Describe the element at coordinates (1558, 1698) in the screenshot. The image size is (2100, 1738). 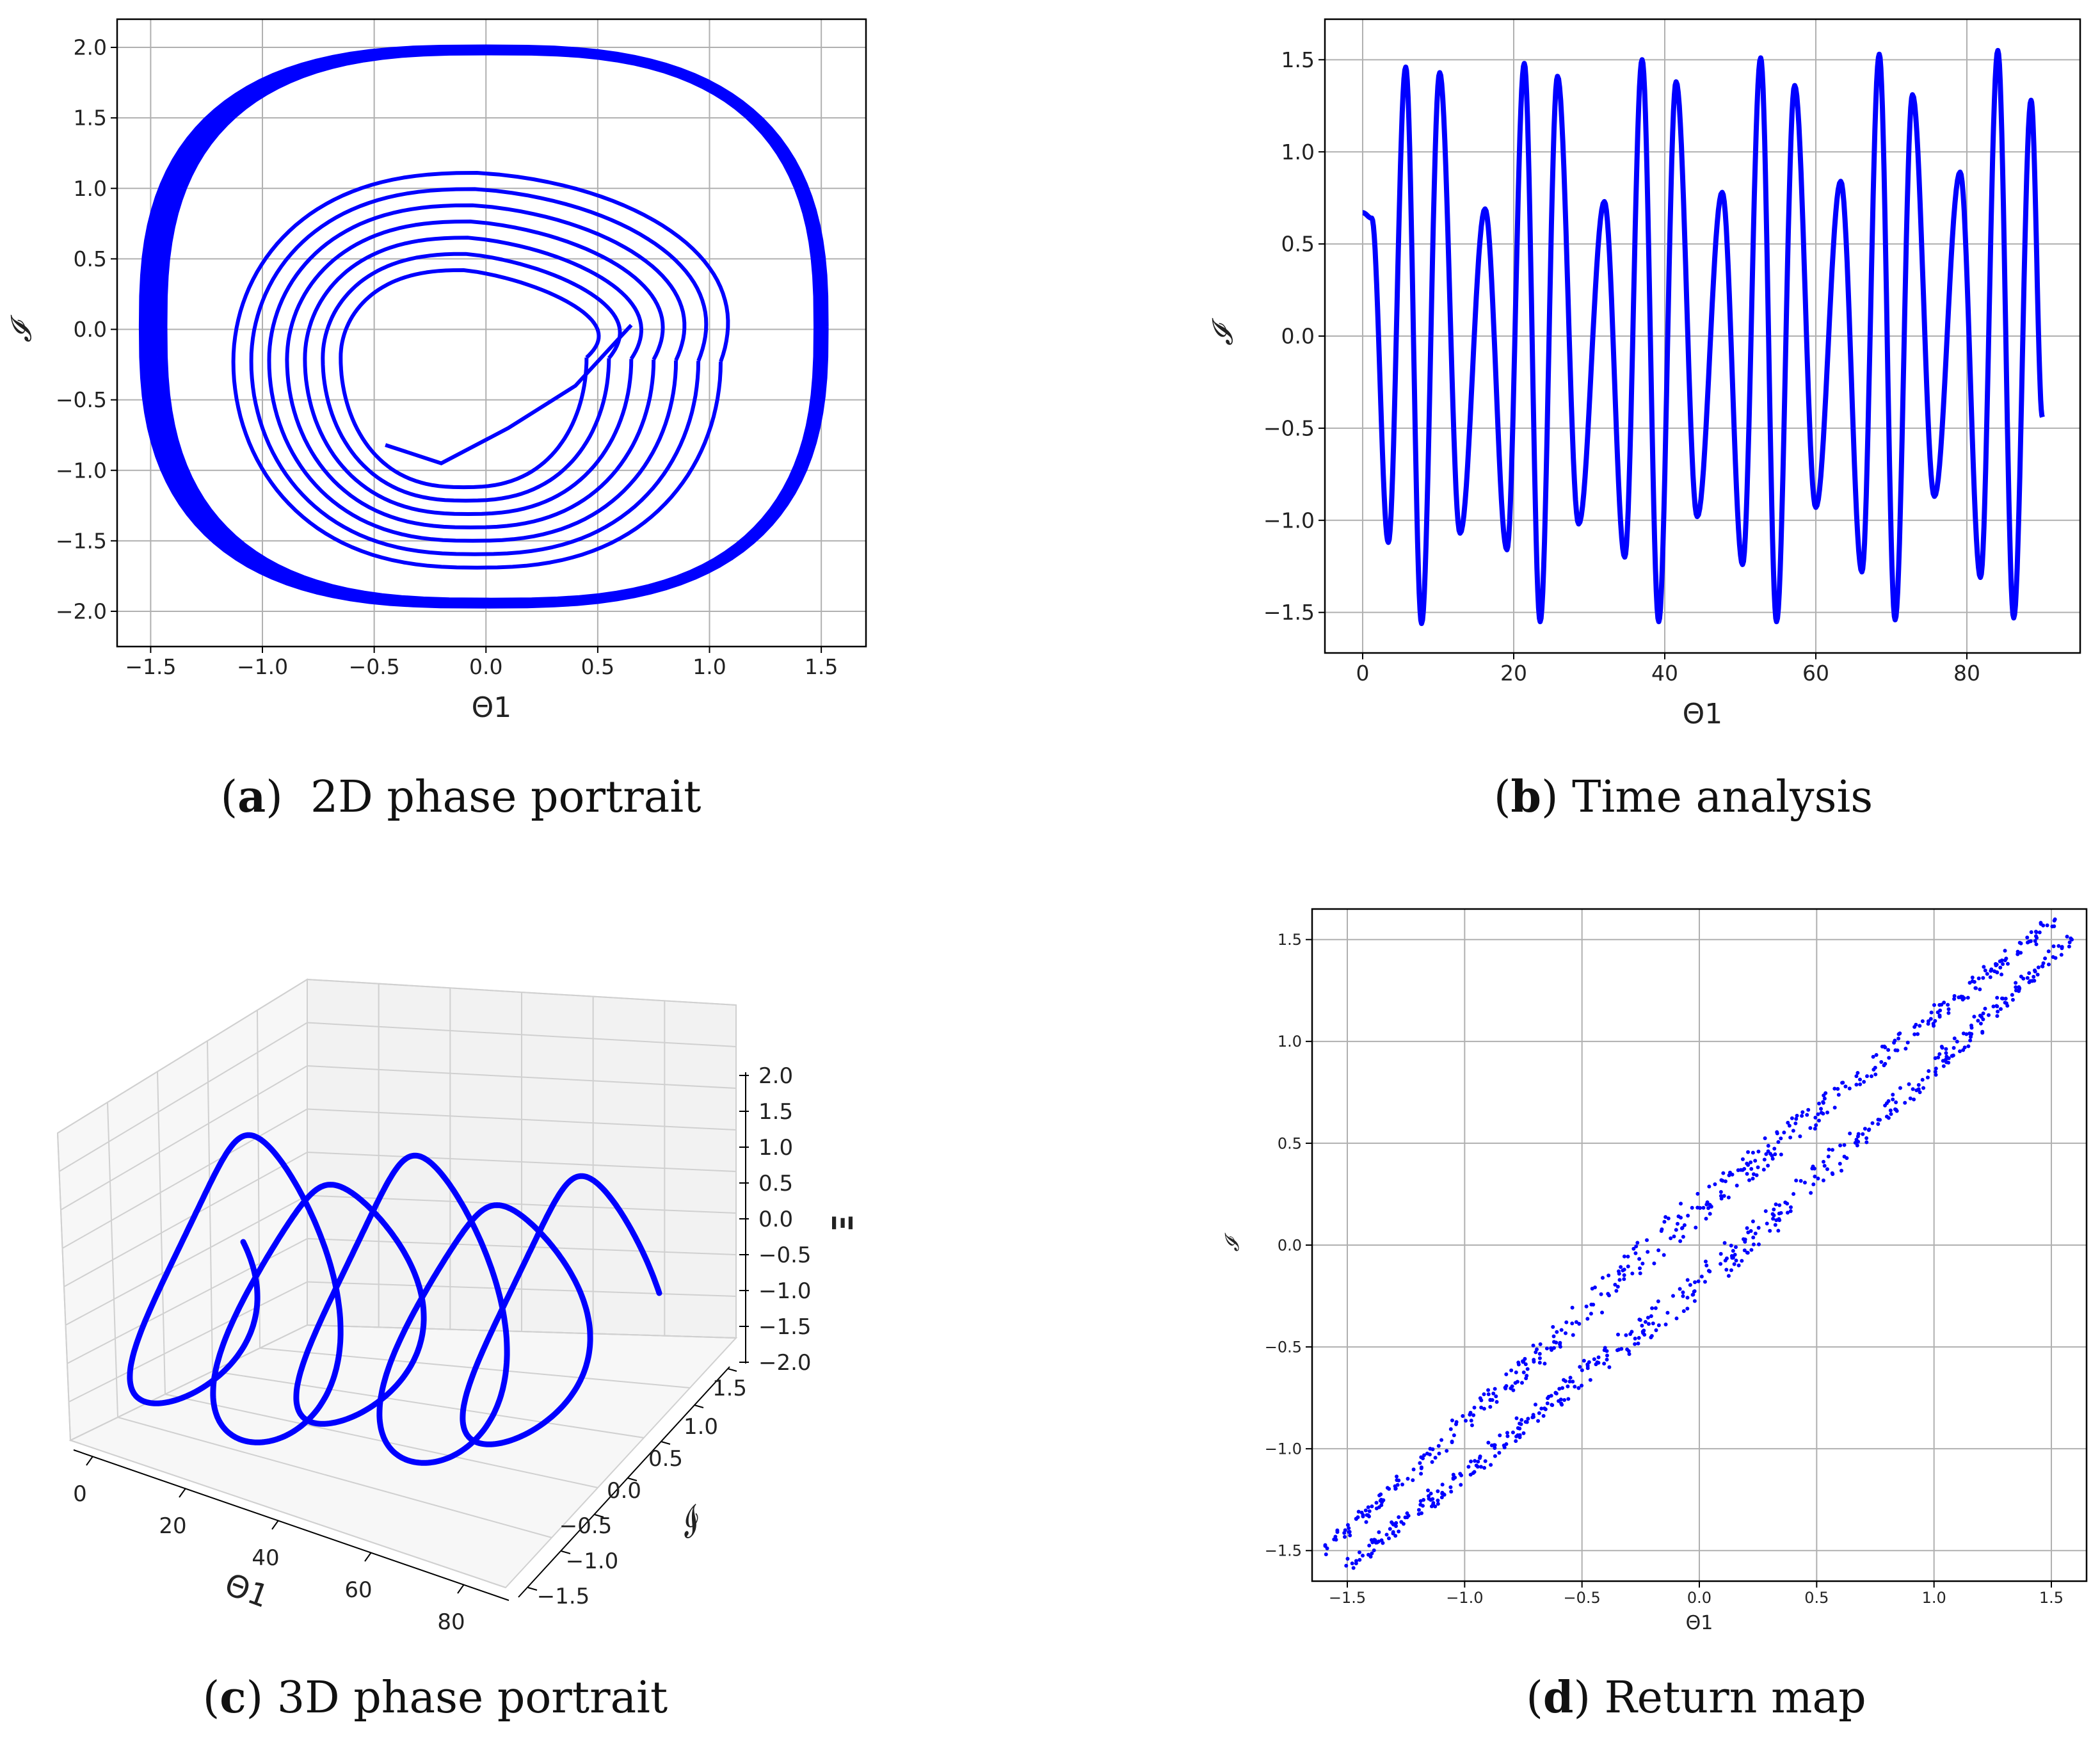
I see `caption-d-letter: d` at that location.